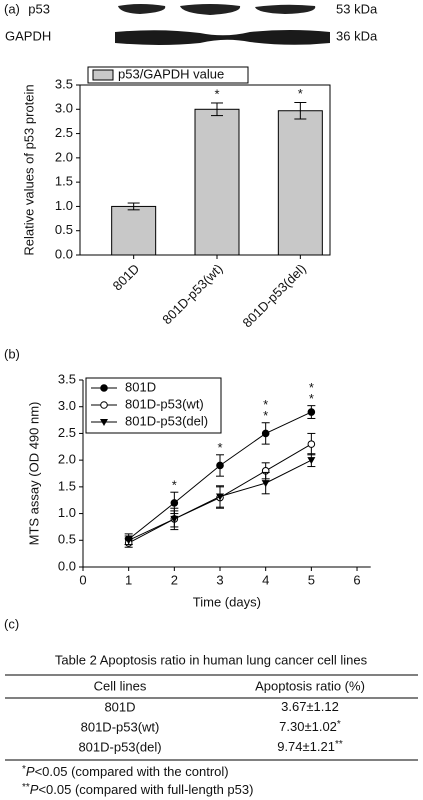  I want to click on x-tick-label: 6, so click(356, 579).